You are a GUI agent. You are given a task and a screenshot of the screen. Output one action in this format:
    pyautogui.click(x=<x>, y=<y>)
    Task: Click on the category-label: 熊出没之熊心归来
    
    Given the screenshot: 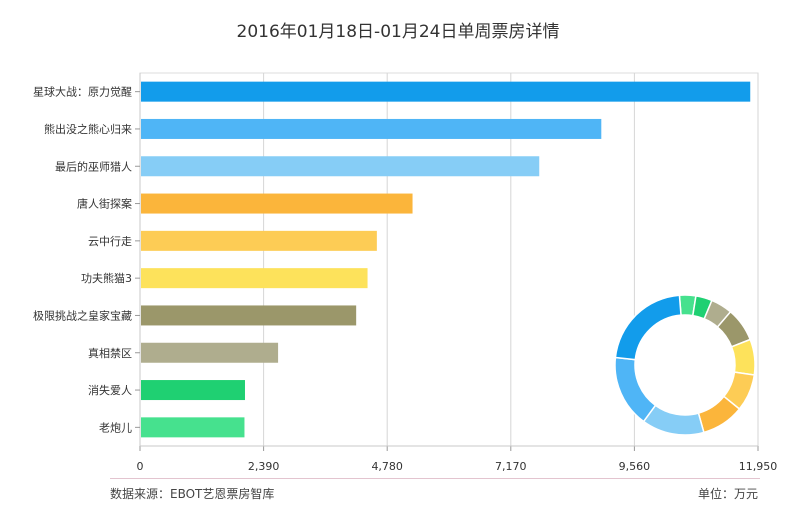 What is the action you would take?
    pyautogui.click(x=88, y=129)
    